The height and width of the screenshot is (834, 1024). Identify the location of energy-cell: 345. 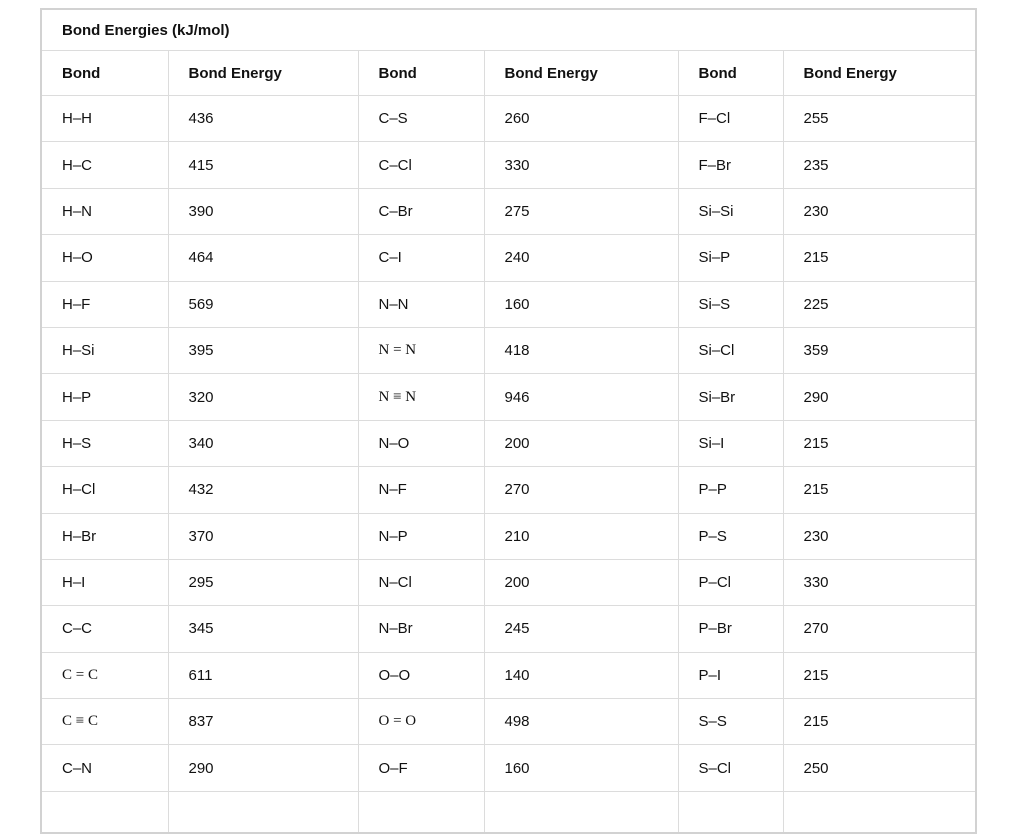
(263, 629).